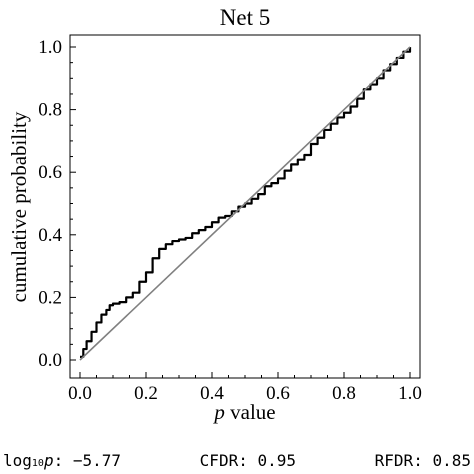 Image resolution: width=474 pixels, height=474 pixels. I want to click on log10-p-stat: log 10 p: −5.77, so click(62, 460).